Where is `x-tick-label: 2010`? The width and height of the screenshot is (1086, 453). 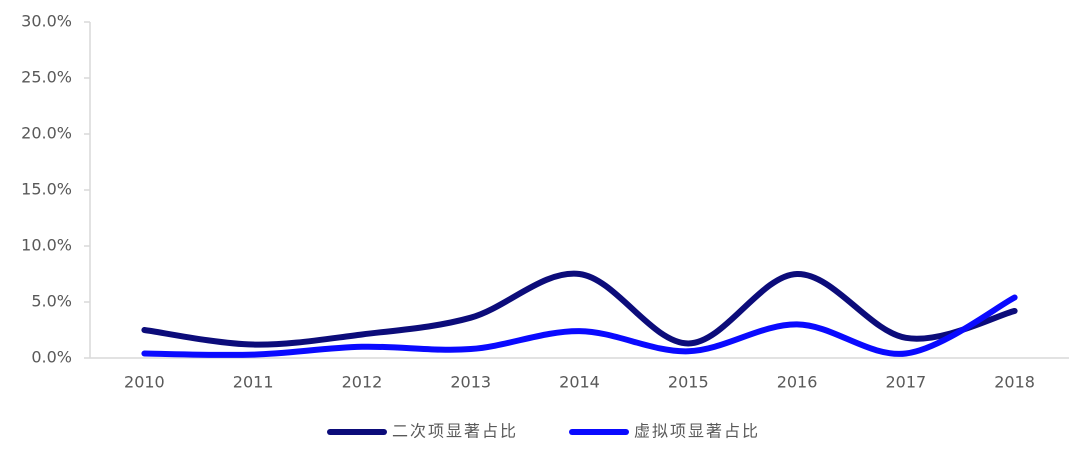 x-tick-label: 2010 is located at coordinates (144, 382).